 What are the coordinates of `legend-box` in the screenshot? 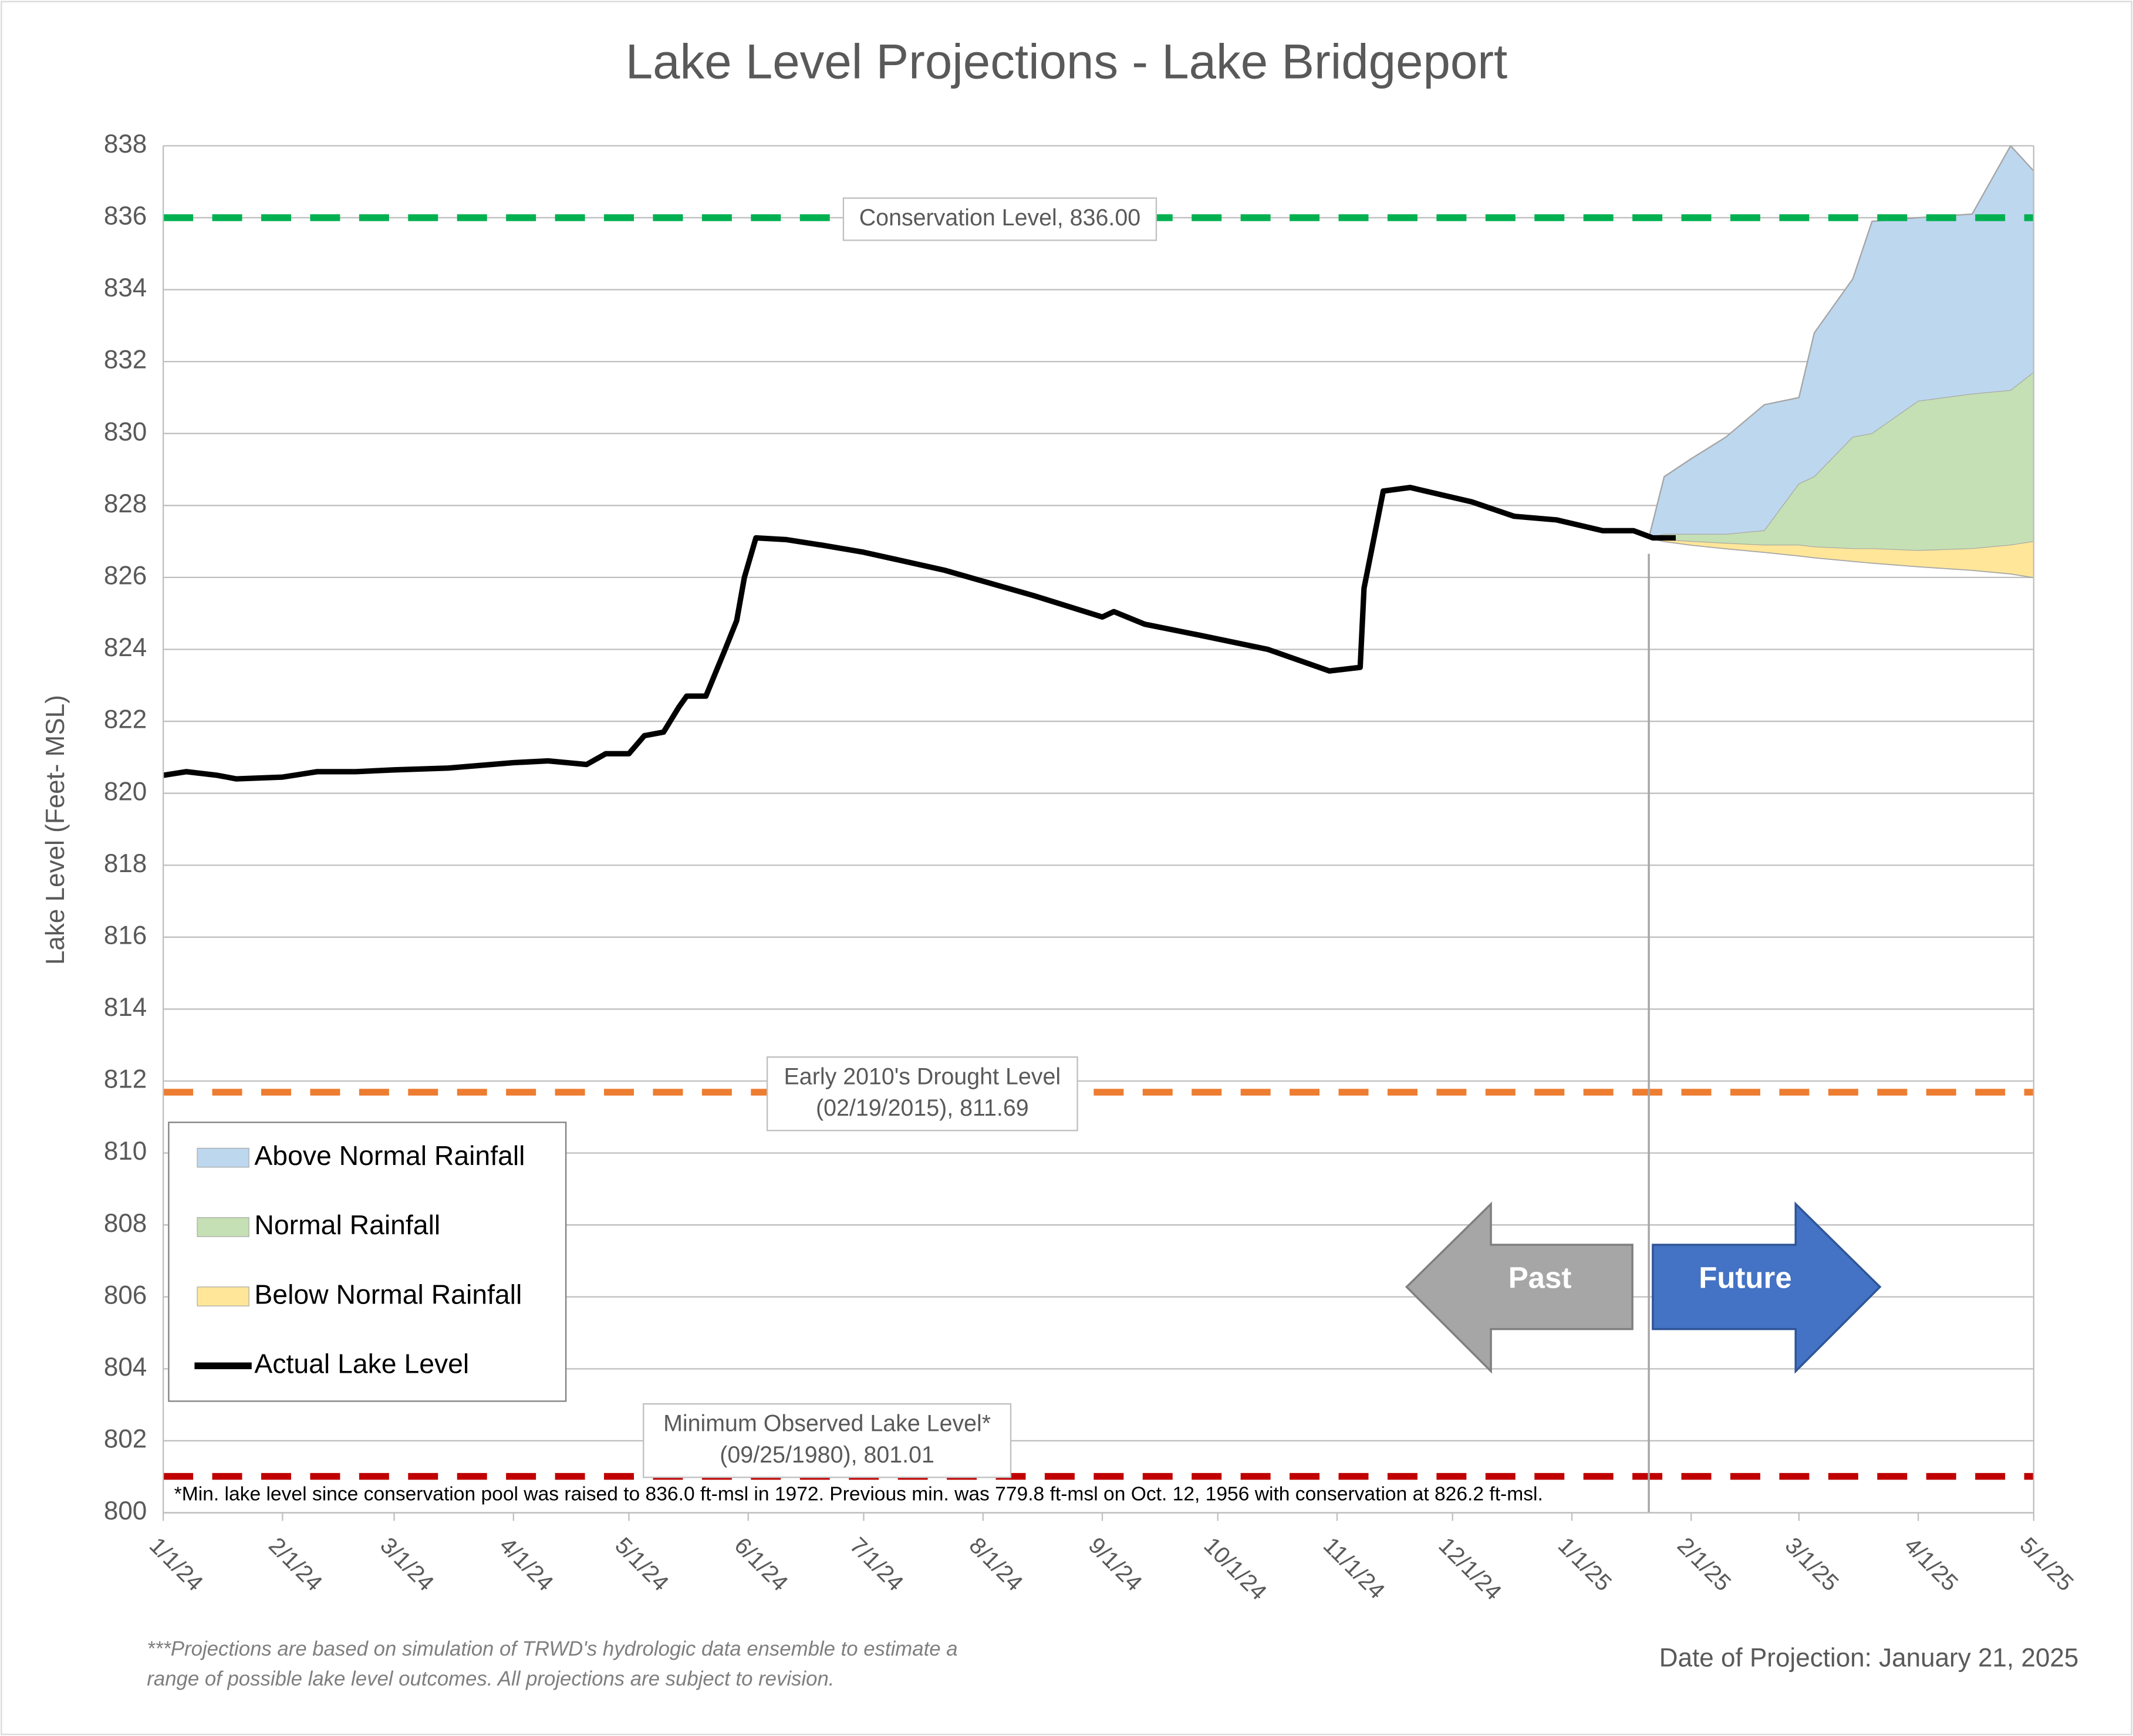 It's located at (367, 1262).